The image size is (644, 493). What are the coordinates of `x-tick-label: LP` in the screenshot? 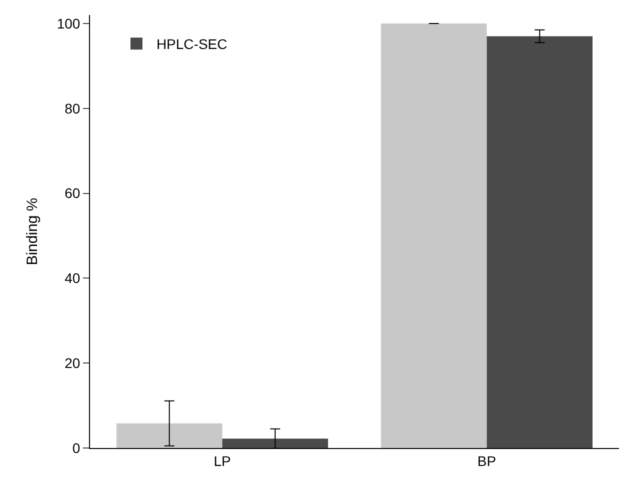 It's located at (222, 460).